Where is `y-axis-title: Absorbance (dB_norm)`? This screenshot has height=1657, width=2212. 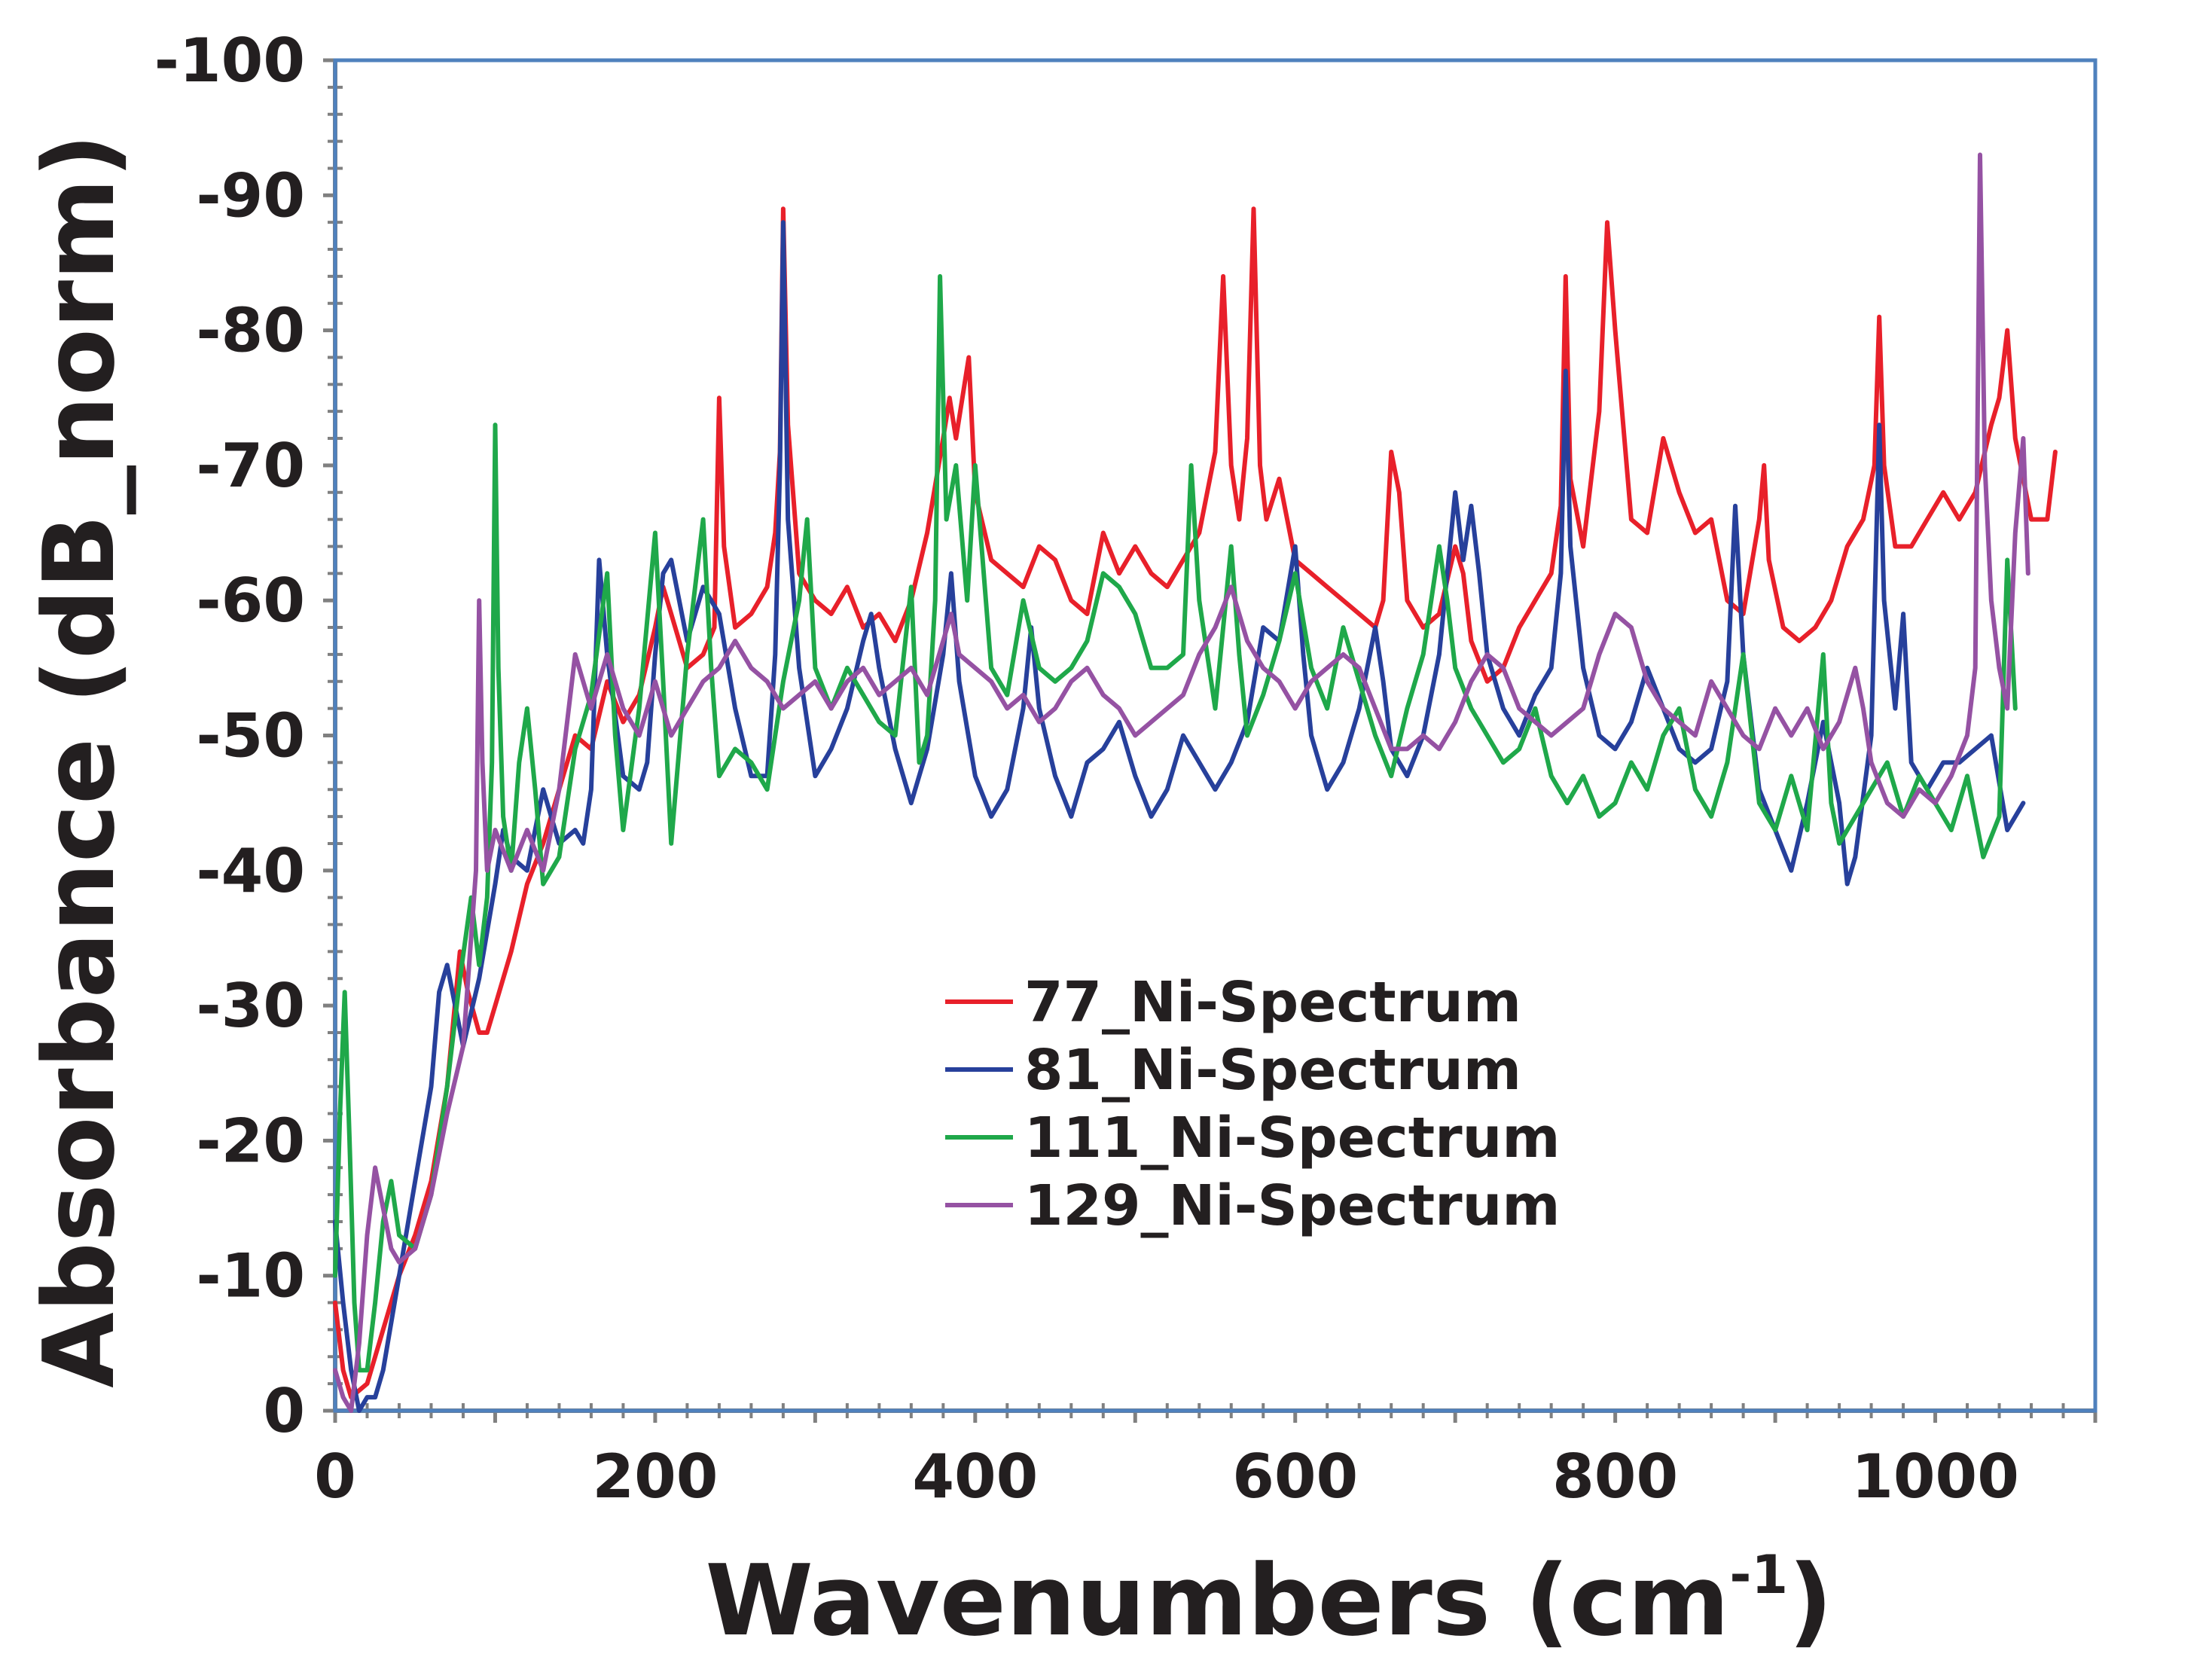 y-axis-title: Absorbance (dB_norm) is located at coordinates (79, 760).